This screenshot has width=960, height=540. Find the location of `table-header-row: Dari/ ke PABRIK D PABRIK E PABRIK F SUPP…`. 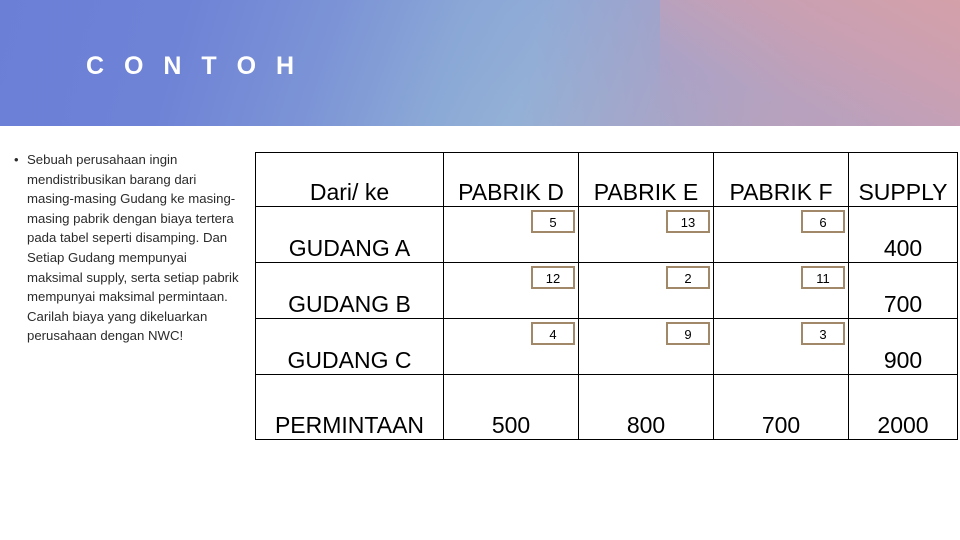

table-header-row: Dari/ ke PABRIK D PABRIK E PABRIK F SUPP… is located at coordinates (606, 179).